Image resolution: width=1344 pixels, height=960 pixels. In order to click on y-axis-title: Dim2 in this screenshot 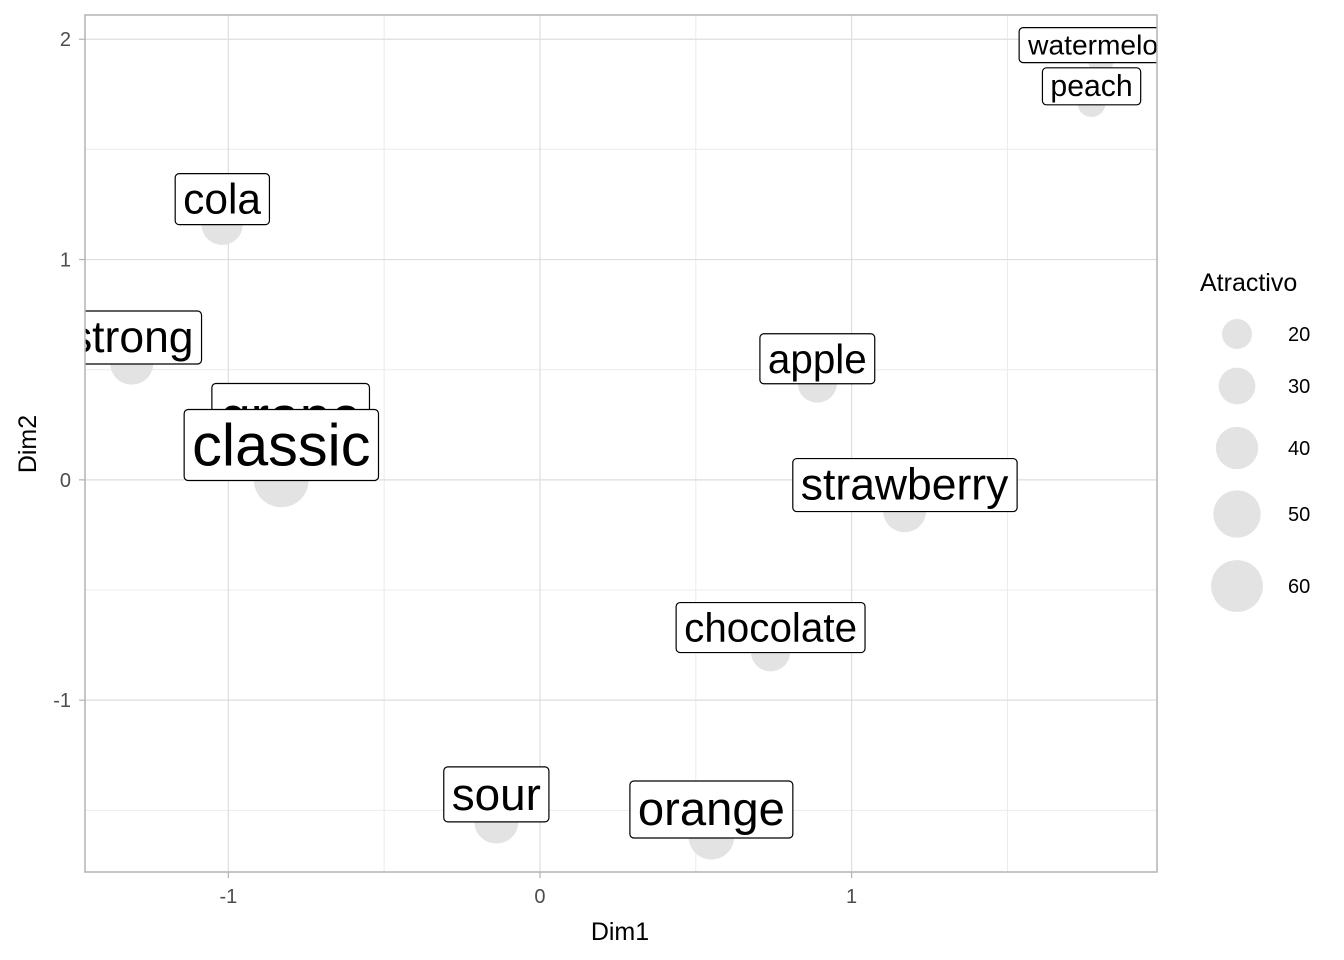, I will do `click(28, 444)`.